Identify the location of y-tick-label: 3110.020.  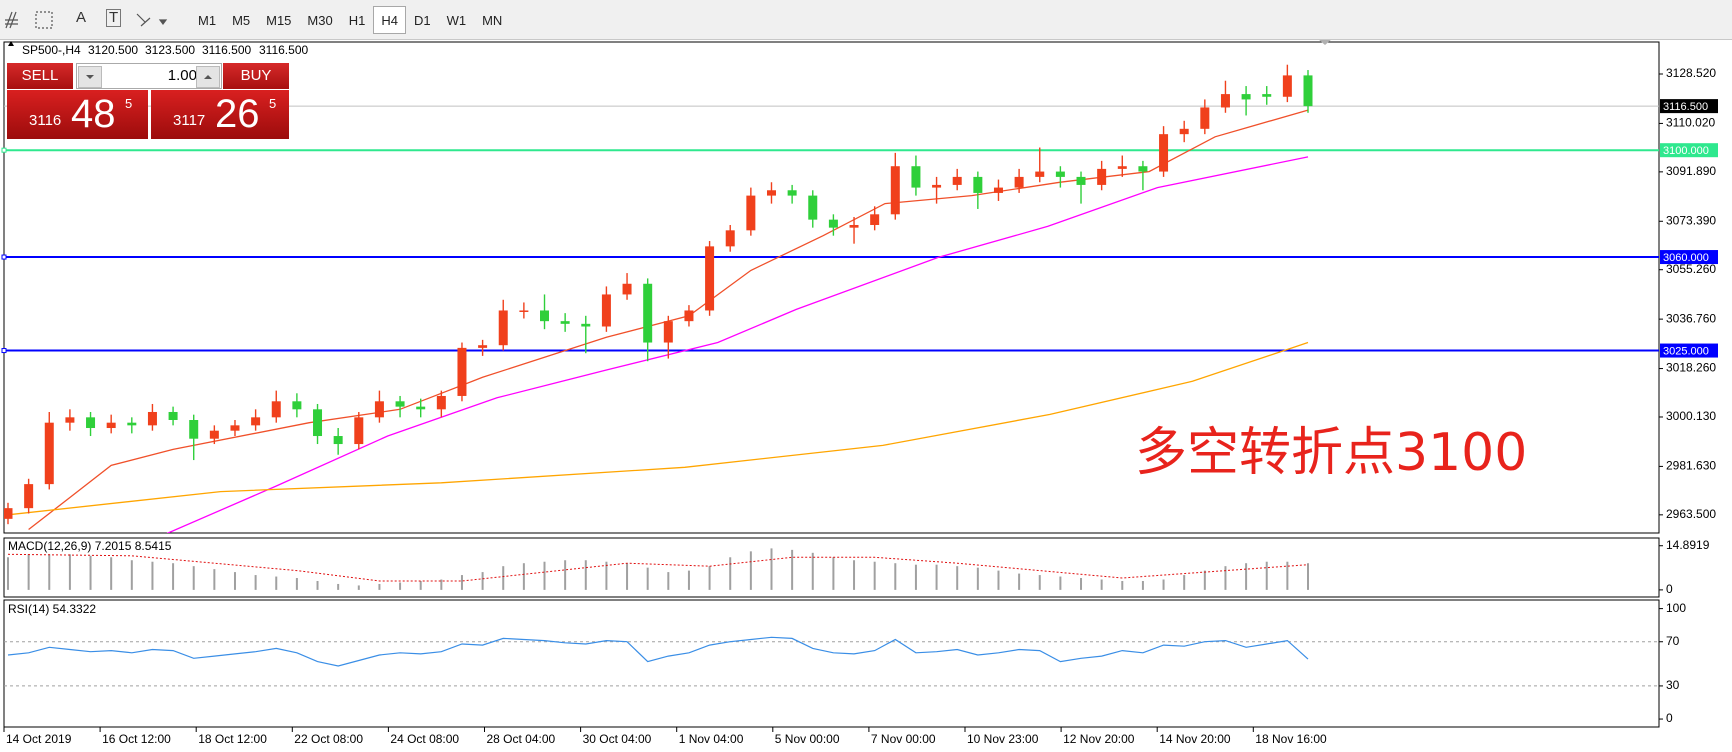
(1690, 123).